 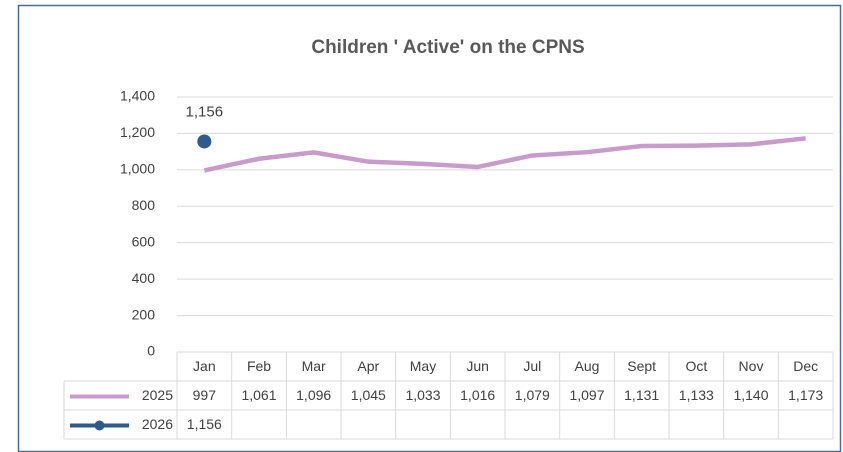 I want to click on point, so click(x=204, y=141).